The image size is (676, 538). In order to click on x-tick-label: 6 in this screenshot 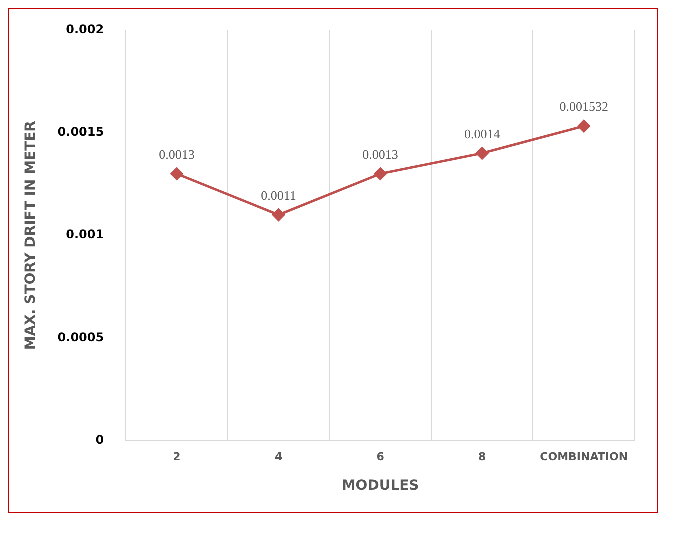, I will do `click(380, 457)`.